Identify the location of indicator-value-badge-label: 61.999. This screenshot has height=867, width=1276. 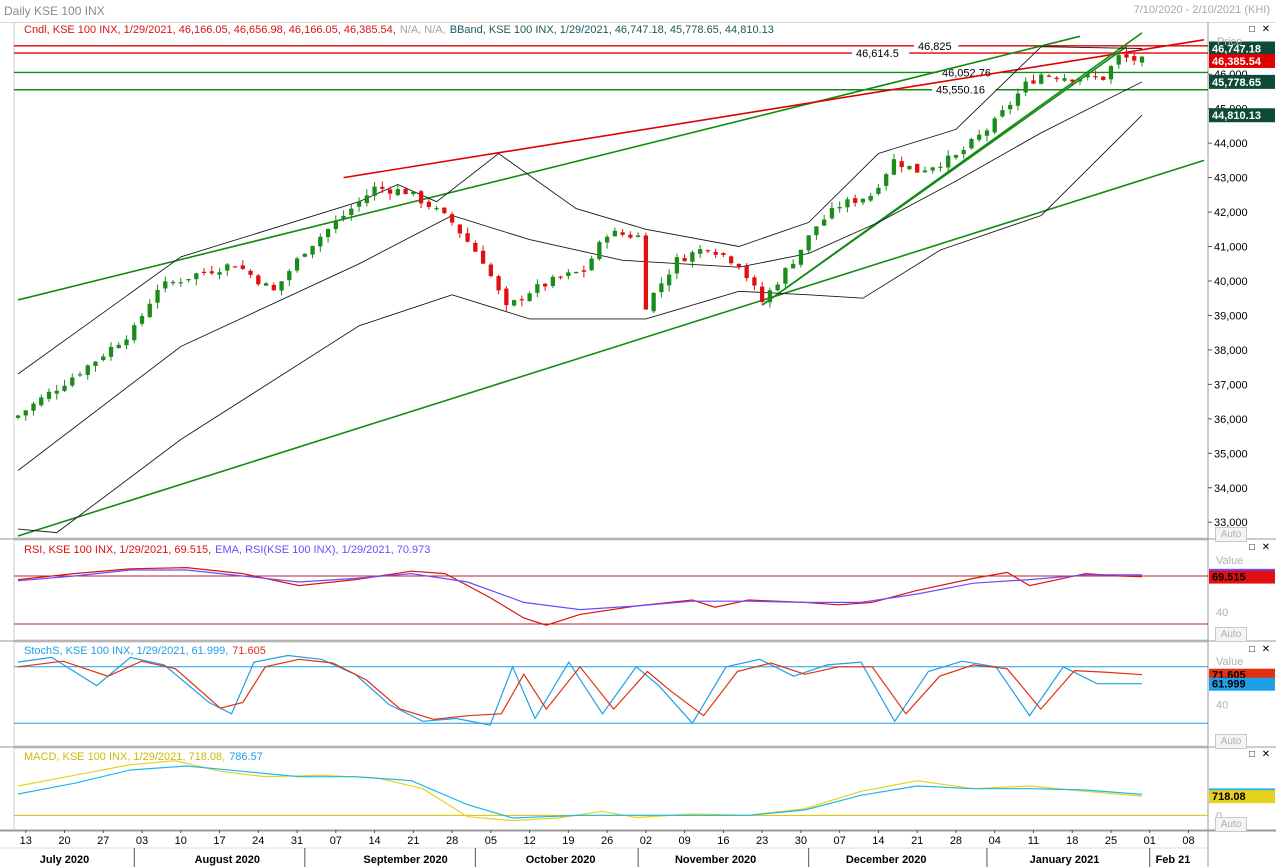
(1229, 685).